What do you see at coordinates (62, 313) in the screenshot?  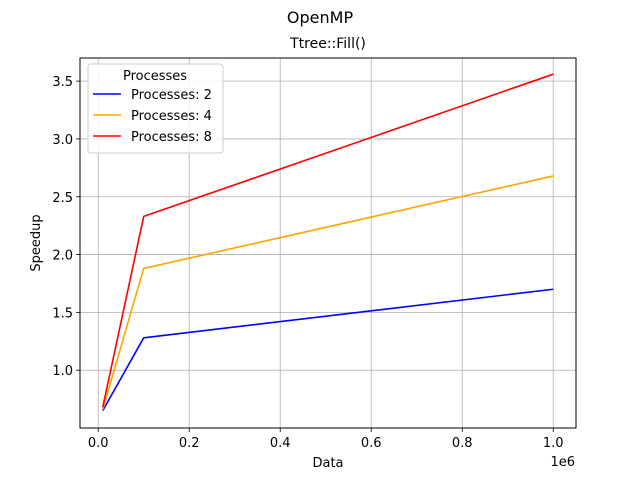 I see `y-tick-label: 1.5` at bounding box center [62, 313].